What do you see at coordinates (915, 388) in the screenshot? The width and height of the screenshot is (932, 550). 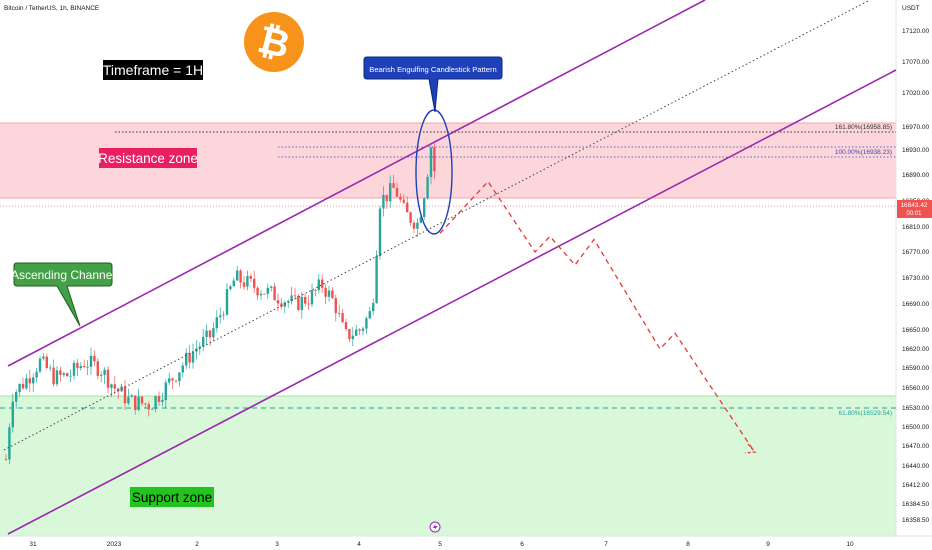 I see `price-tick-label: 16560.00` at bounding box center [915, 388].